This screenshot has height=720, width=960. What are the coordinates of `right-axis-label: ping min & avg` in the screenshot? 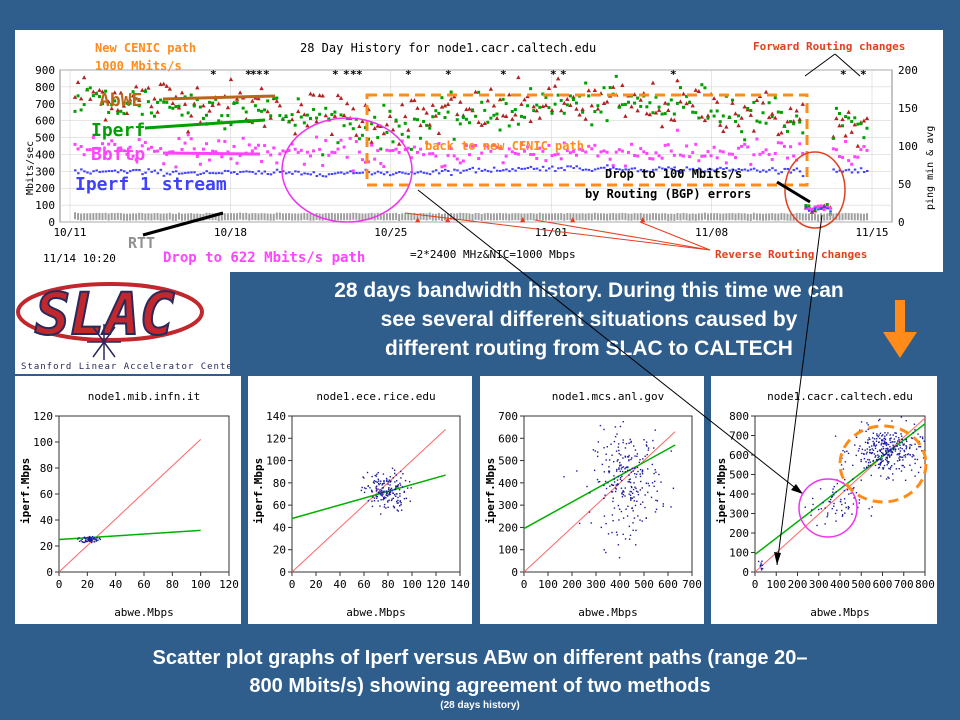 It's located at (930, 168).